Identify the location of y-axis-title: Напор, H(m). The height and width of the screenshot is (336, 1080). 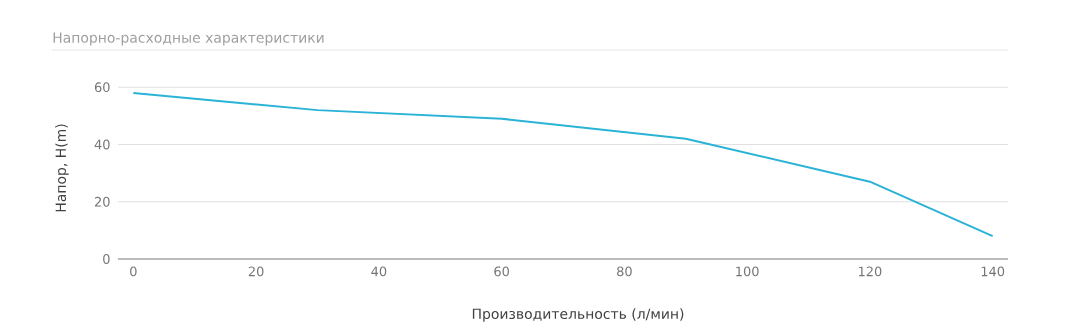
(62, 168).